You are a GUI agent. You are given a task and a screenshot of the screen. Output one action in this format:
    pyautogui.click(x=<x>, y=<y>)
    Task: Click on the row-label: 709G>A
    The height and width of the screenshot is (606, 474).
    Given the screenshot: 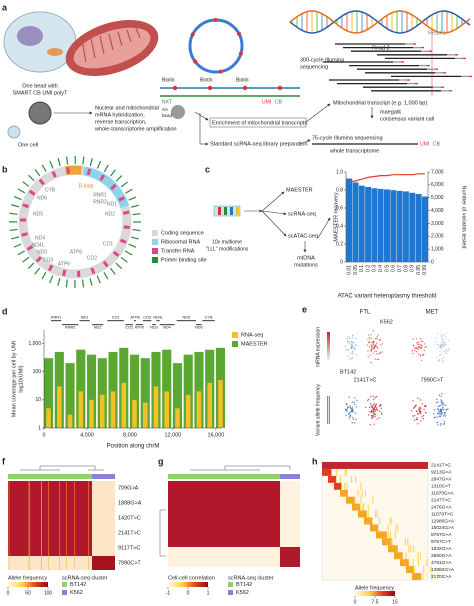 What is the action you would take?
    pyautogui.click(x=128, y=488)
    